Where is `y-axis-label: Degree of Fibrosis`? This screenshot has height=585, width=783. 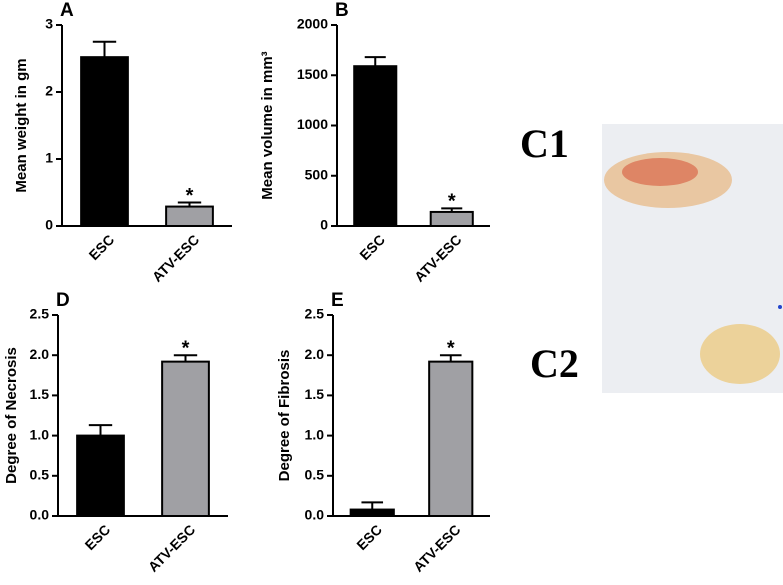 y-axis-label: Degree of Fibrosis is located at coordinates (284, 416).